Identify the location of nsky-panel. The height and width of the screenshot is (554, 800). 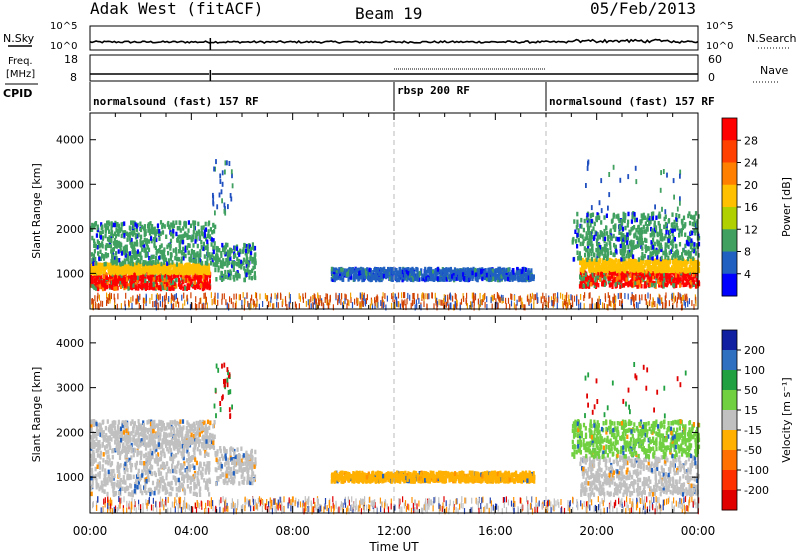
(394, 38).